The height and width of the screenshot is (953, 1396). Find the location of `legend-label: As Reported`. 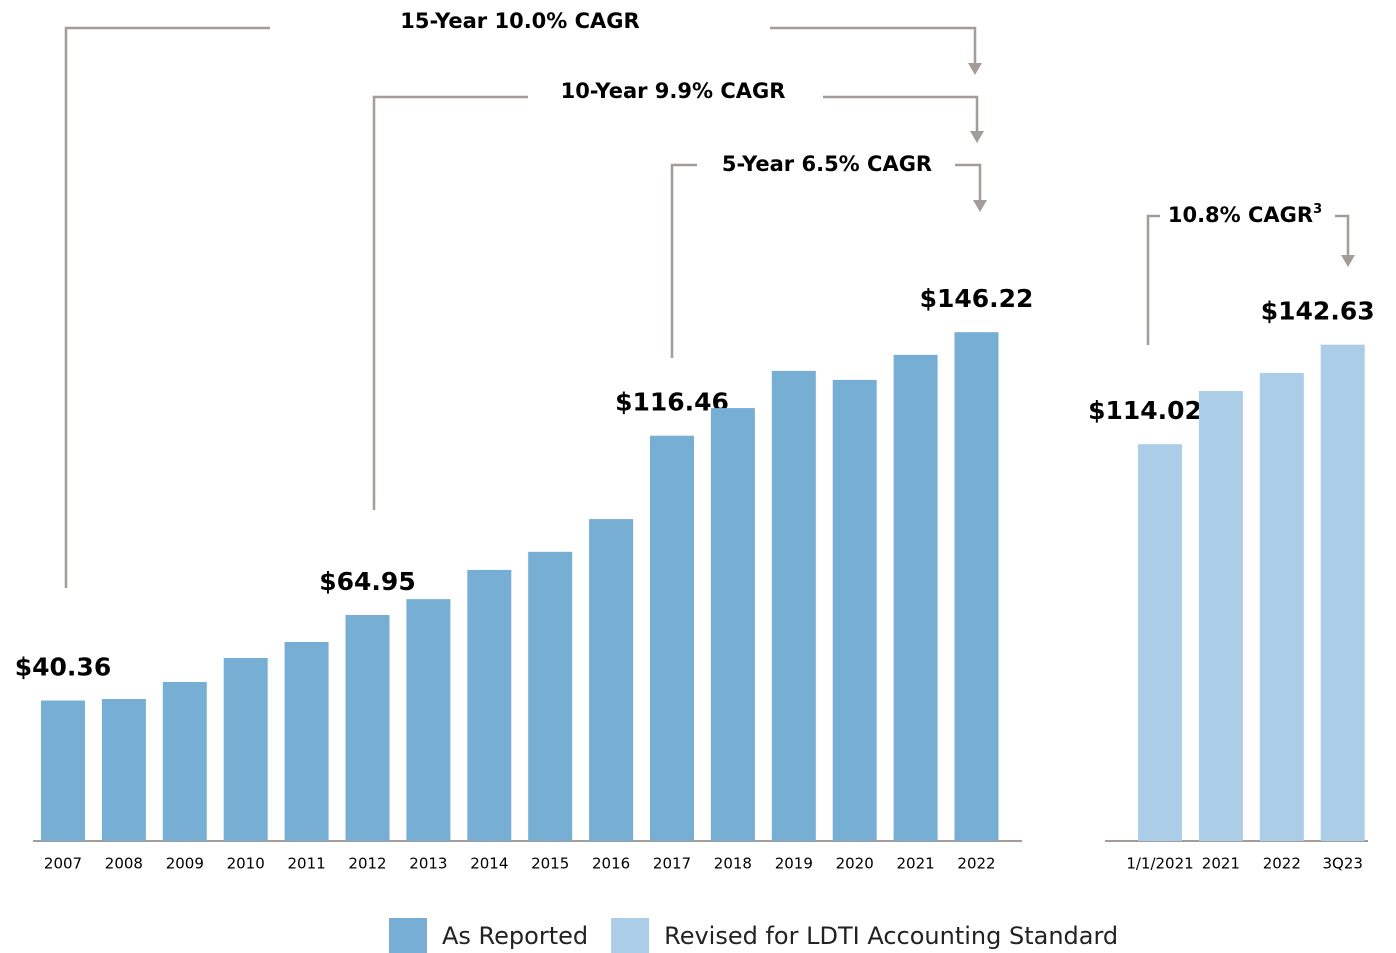

legend-label: As Reported is located at coordinates (515, 936).